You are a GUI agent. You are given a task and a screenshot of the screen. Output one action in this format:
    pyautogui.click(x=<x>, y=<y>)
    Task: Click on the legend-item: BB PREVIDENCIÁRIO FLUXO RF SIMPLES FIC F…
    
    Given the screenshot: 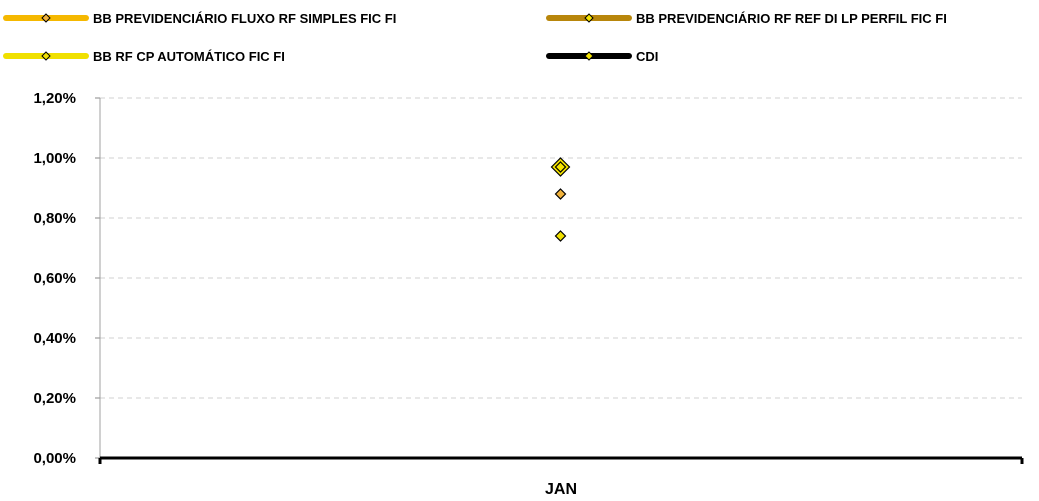 What is the action you would take?
    pyautogui.click(x=199, y=18)
    